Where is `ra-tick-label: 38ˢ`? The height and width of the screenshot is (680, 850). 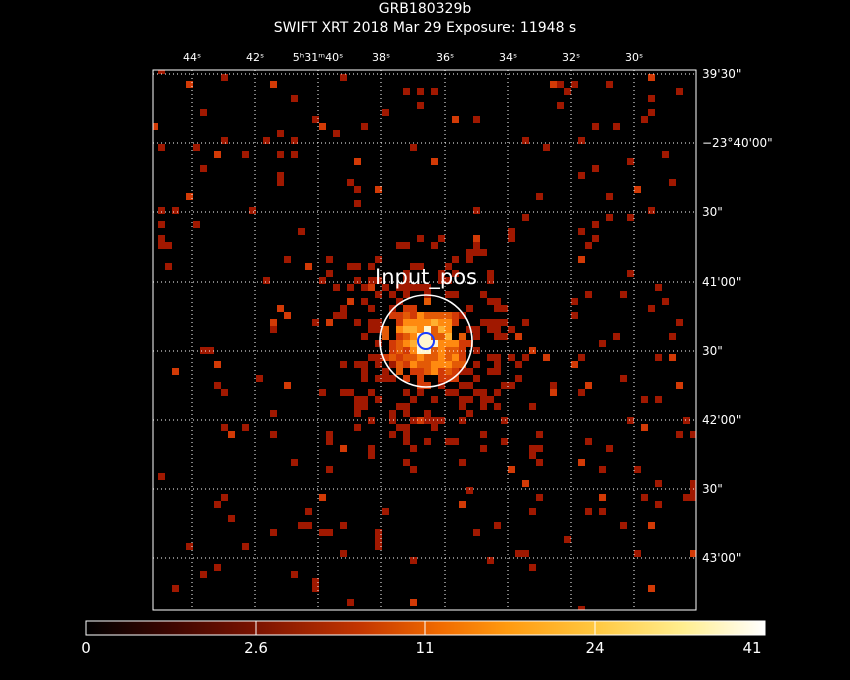 ra-tick-label: 38ˢ is located at coordinates (381, 57).